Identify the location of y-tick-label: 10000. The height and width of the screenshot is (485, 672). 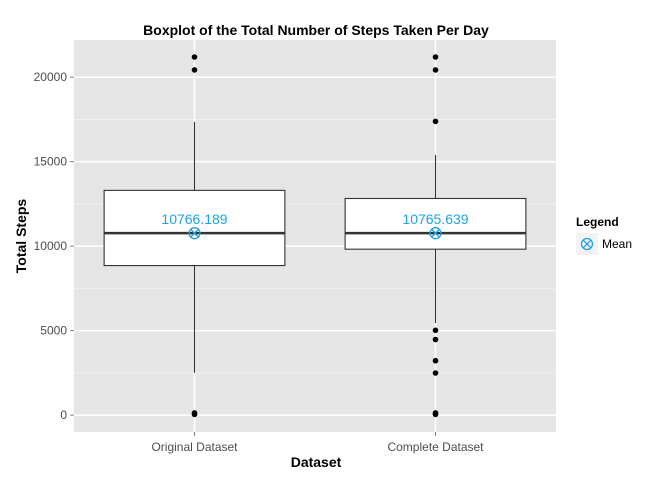
(51, 246).